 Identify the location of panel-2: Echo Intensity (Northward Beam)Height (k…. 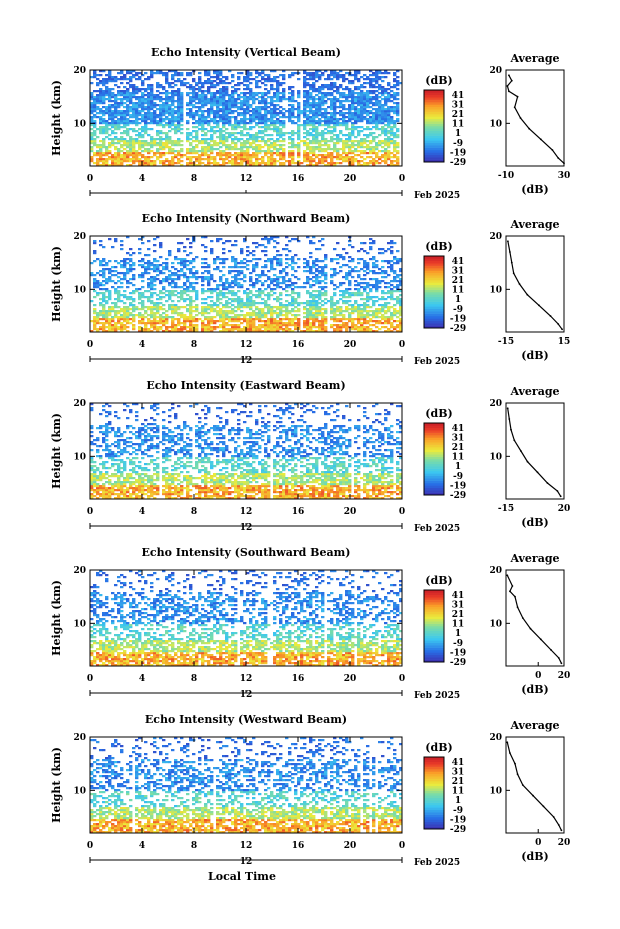
(310, 289).